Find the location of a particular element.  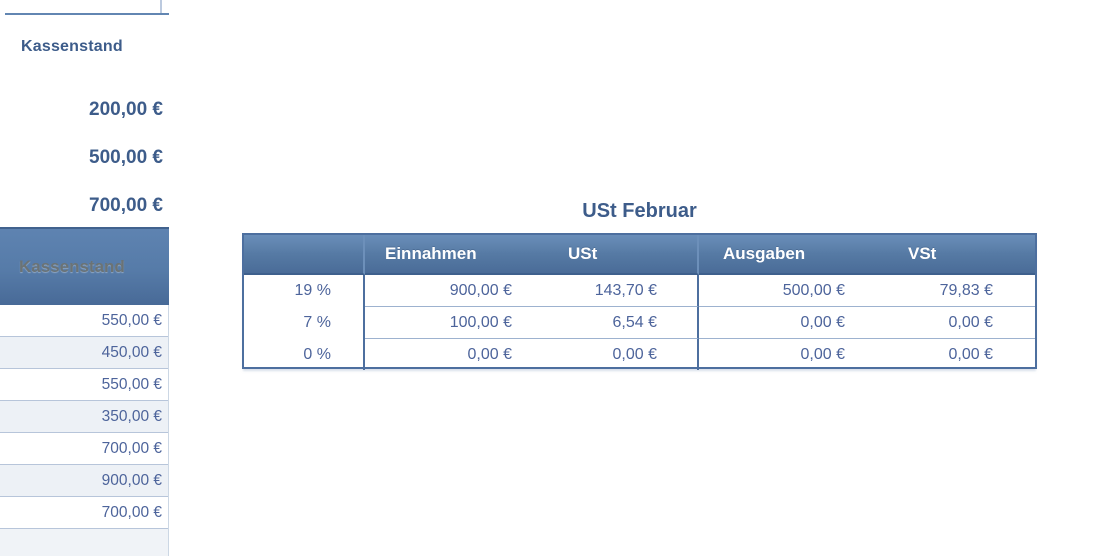

table-cell-empty is located at coordinates (84, 542).